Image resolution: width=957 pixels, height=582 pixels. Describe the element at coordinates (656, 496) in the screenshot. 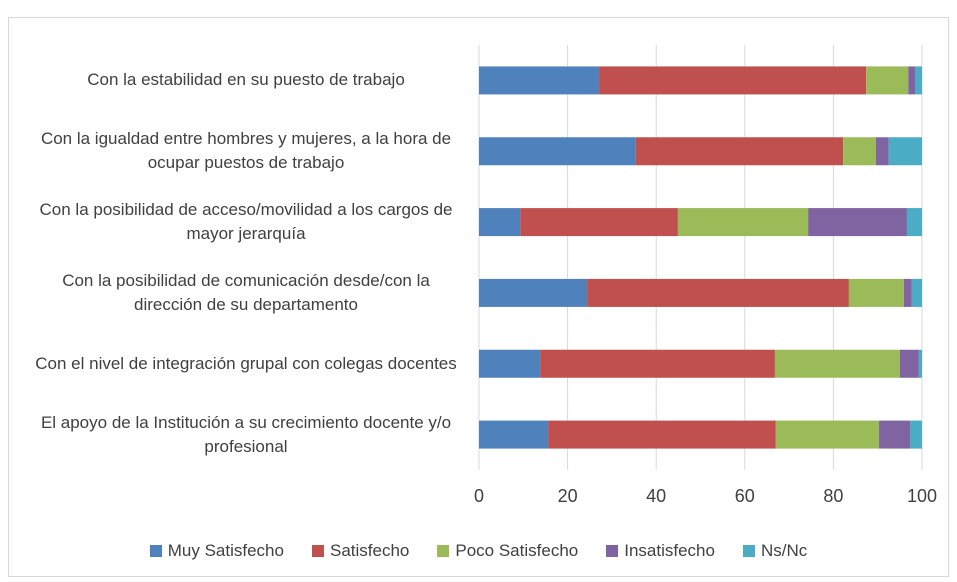

I see `x-tick-label: 40` at that location.